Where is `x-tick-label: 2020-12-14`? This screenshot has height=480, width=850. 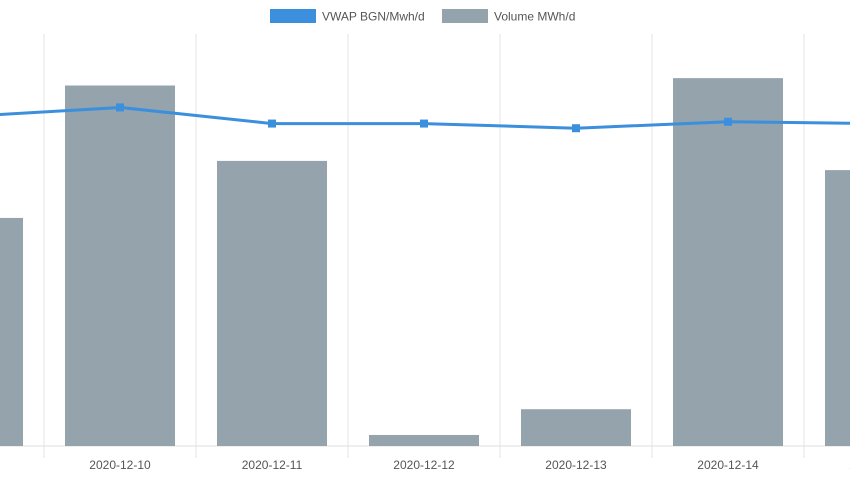 x-tick-label: 2020-12-14 is located at coordinates (728, 465).